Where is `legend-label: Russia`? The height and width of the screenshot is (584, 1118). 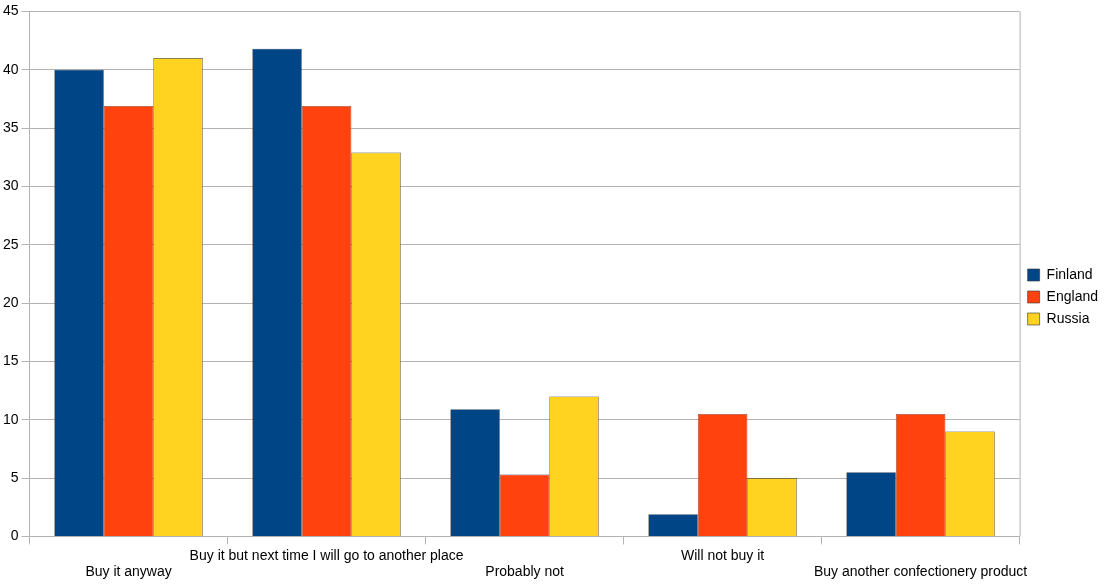 legend-label: Russia is located at coordinates (1068, 317).